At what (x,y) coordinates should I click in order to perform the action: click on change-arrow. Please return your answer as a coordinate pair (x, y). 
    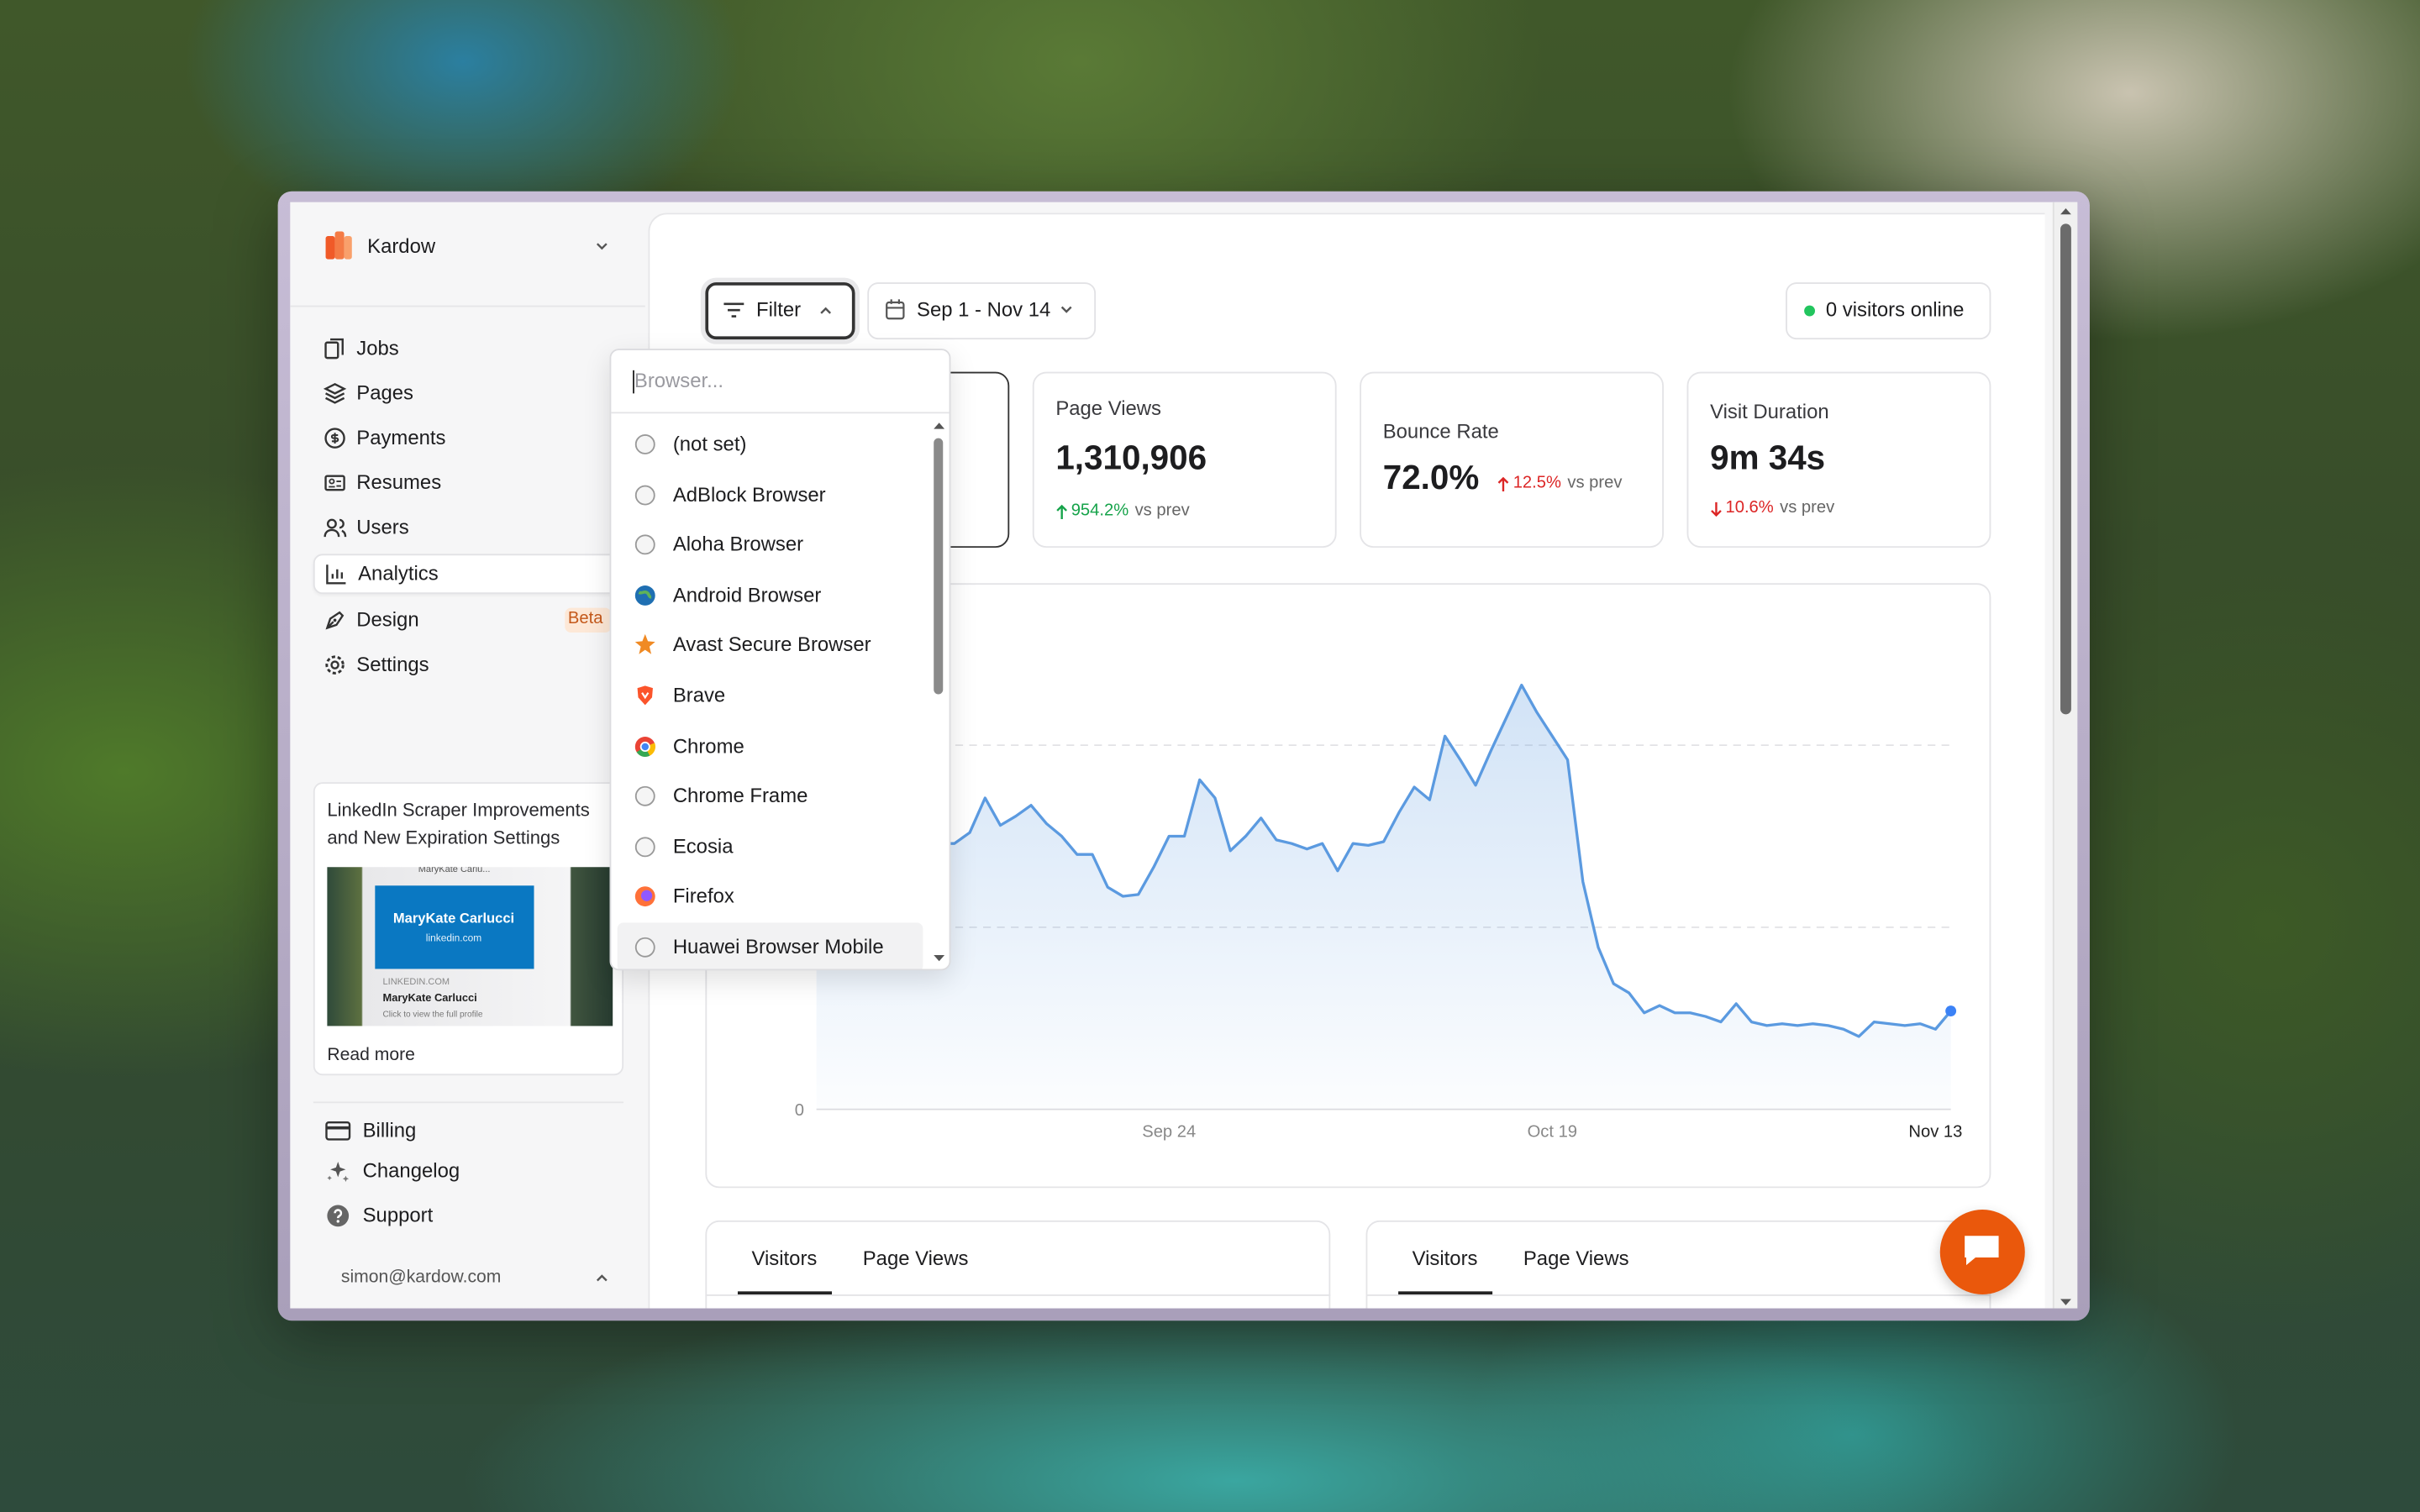
    Looking at the image, I should click on (1504, 484).